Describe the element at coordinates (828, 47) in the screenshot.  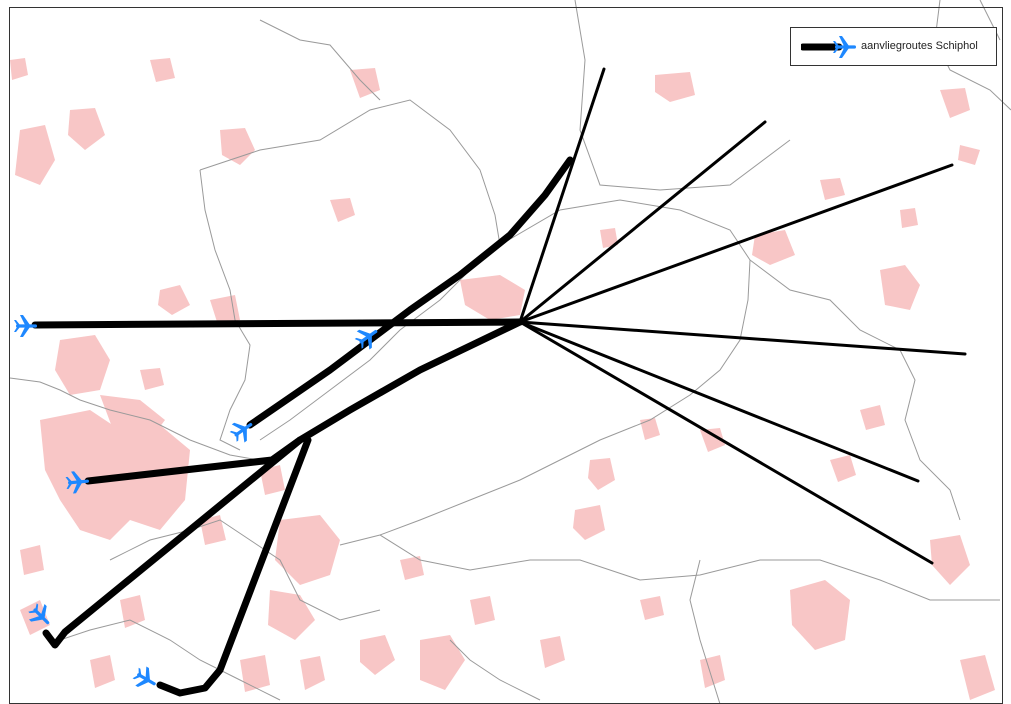
I see `legend-symbol` at that location.